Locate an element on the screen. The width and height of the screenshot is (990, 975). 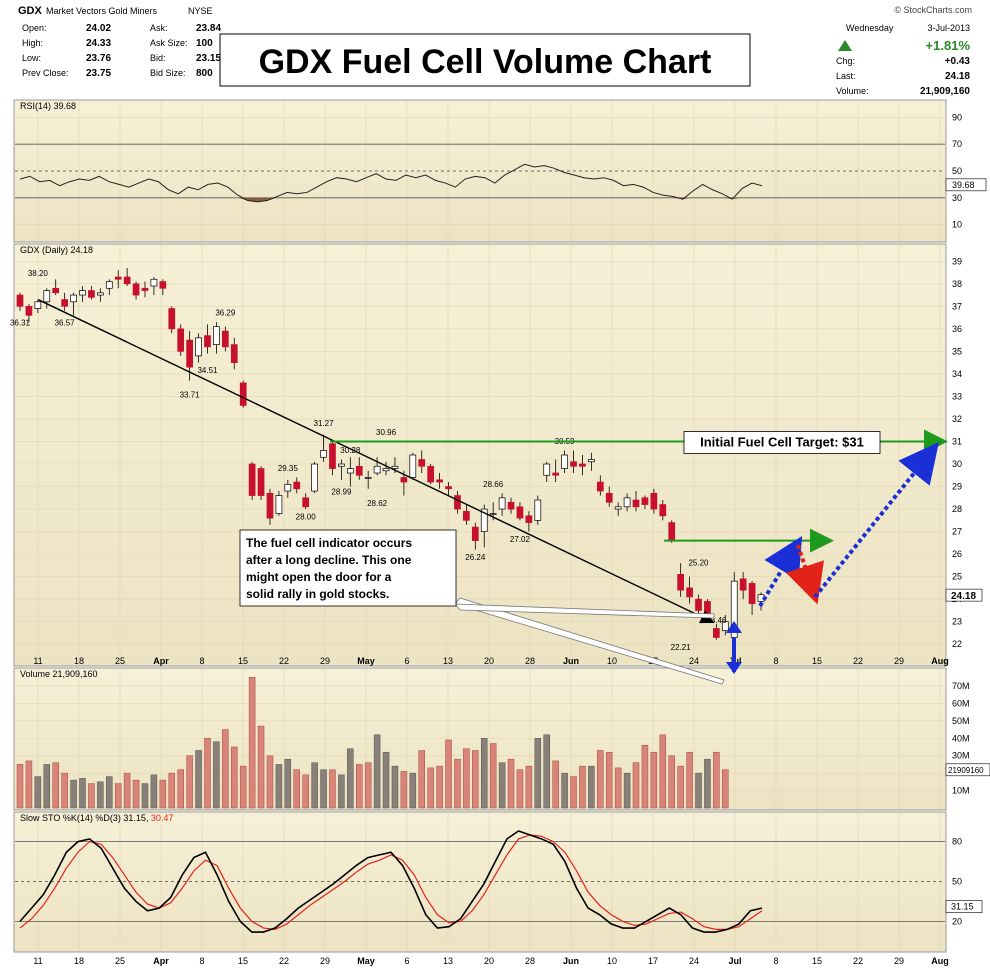
stoch-panel is located at coordinates (480, 882).